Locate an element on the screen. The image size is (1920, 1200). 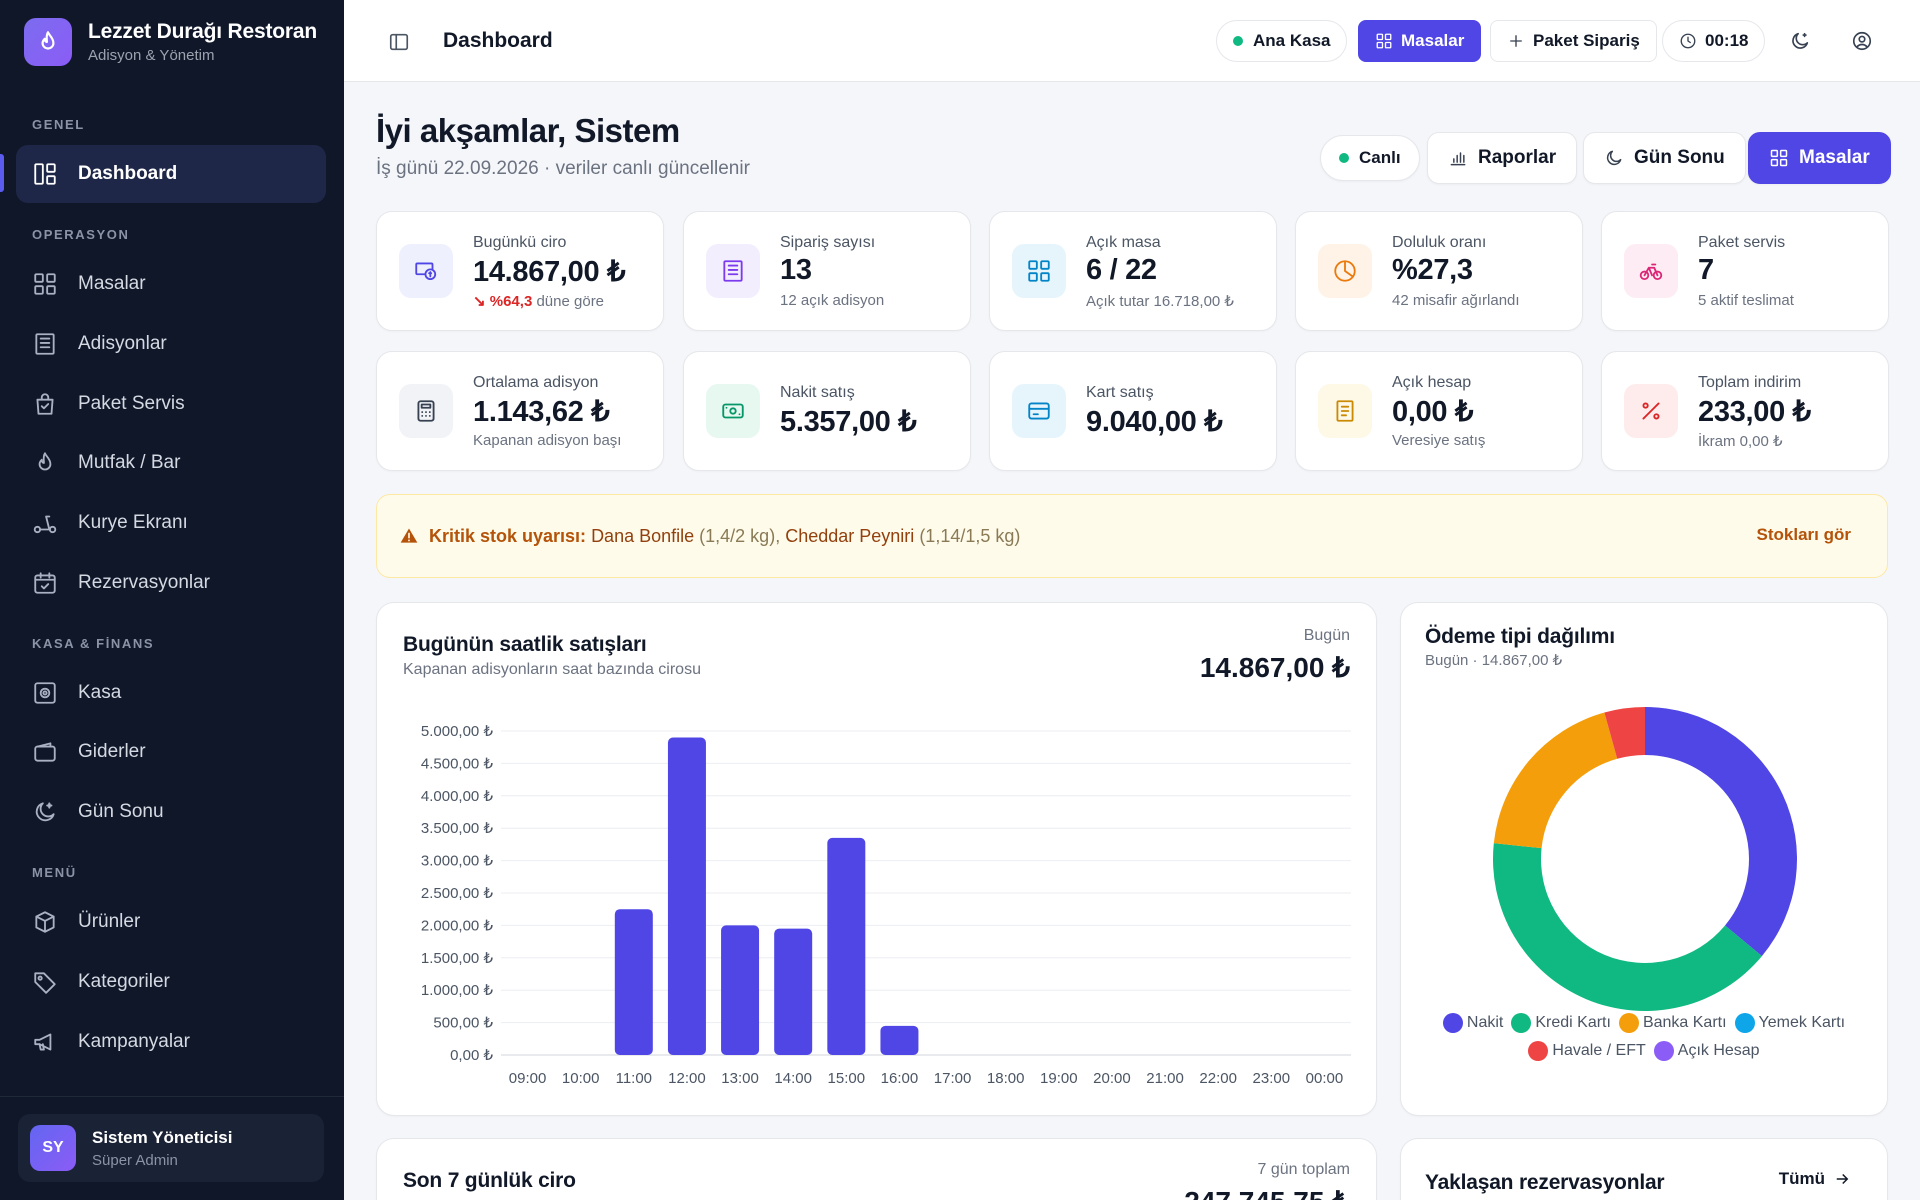
user-name: Sistem Yöneticisi is located at coordinates (162, 1137).